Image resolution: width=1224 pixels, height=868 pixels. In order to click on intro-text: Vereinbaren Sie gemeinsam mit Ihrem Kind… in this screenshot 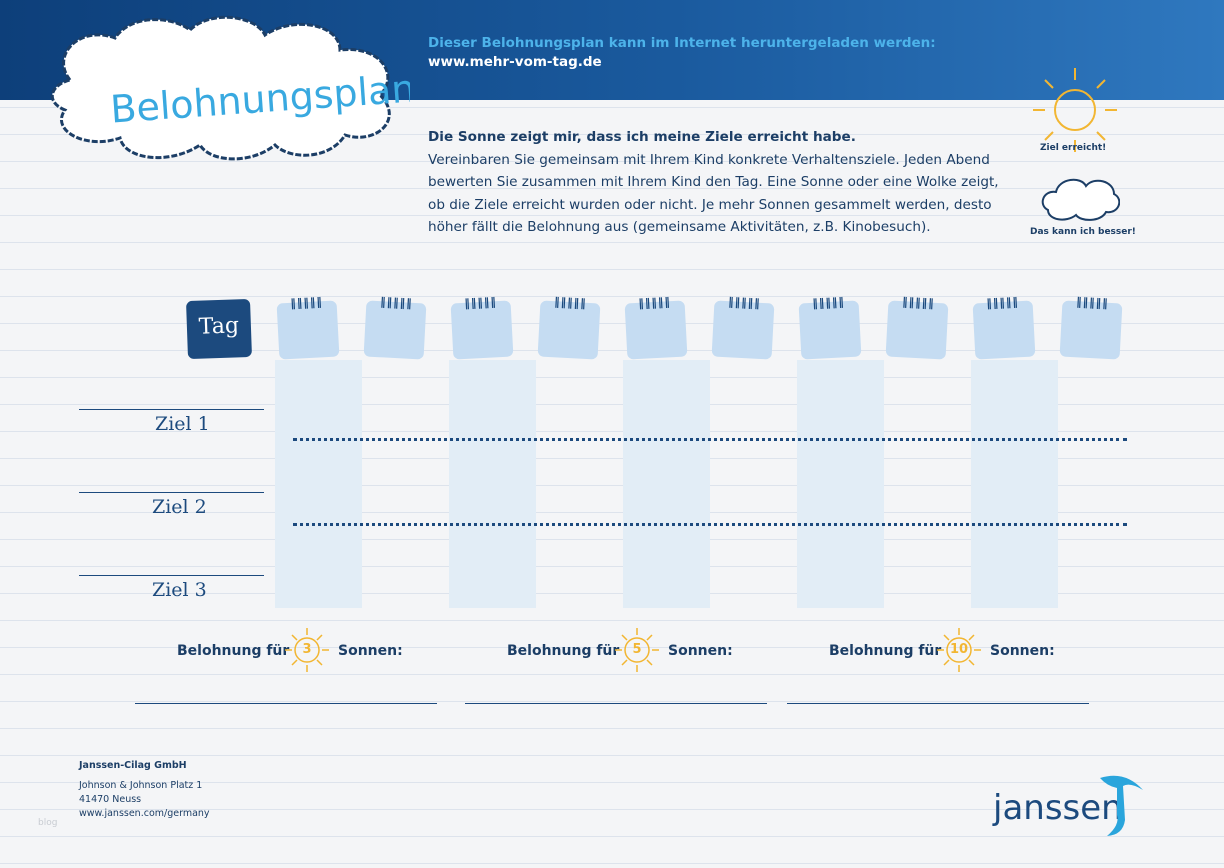, I will do `click(713, 194)`.